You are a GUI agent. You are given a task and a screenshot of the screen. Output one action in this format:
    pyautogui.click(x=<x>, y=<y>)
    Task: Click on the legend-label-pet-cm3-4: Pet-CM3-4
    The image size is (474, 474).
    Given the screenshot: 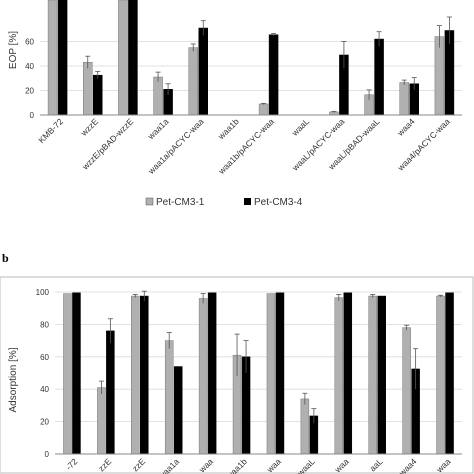 What is the action you would take?
    pyautogui.click(x=278, y=202)
    